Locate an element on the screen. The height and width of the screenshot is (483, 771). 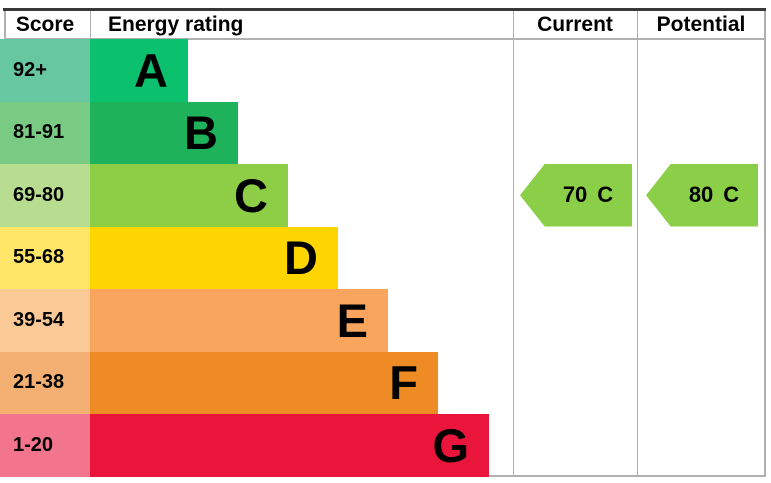
rating-bar-a: A is located at coordinates (139, 70).